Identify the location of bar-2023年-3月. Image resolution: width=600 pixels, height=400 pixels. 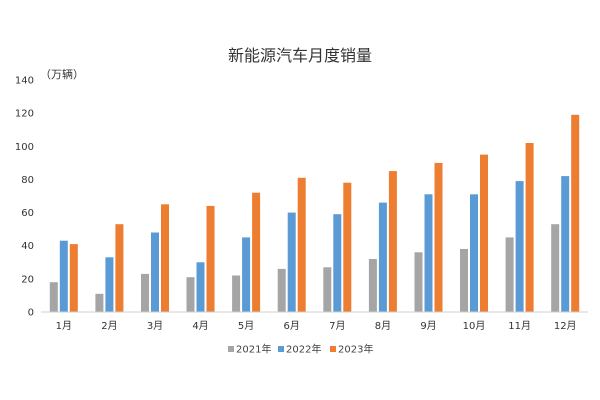
(165, 258).